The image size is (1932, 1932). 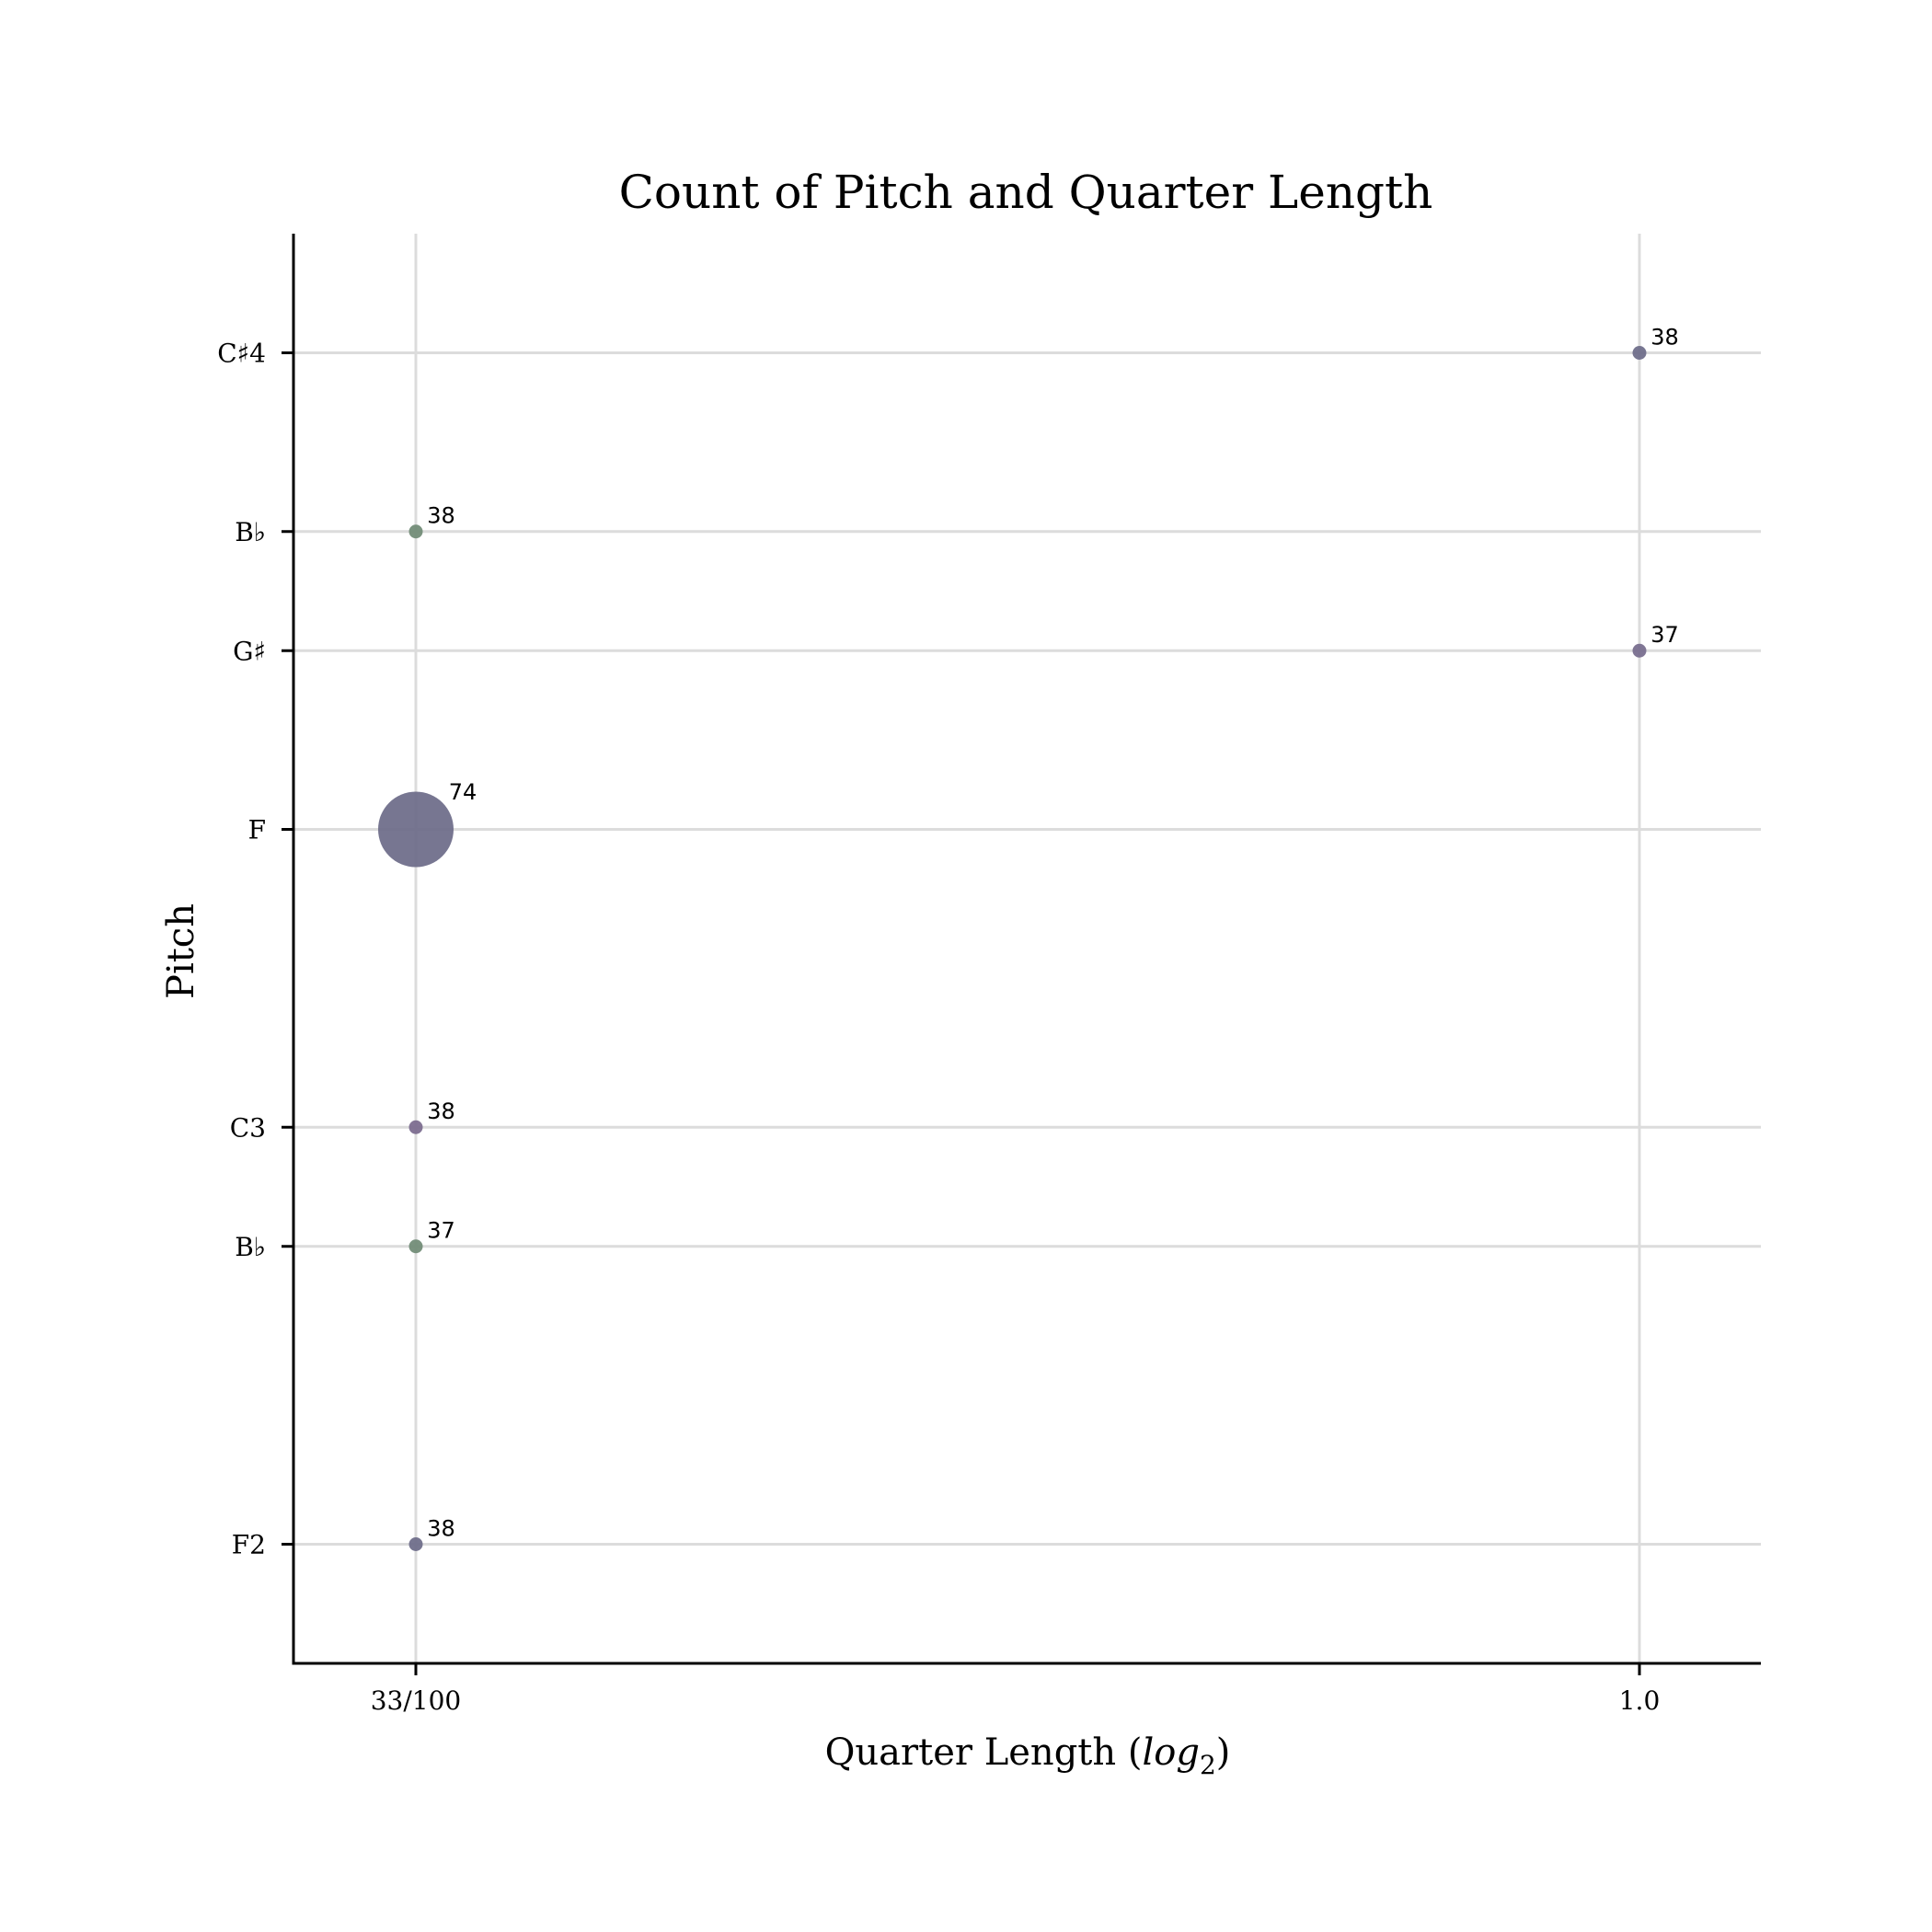 What do you see at coordinates (1223, 1752) in the screenshot?
I see `x-axis-label-close: )` at bounding box center [1223, 1752].